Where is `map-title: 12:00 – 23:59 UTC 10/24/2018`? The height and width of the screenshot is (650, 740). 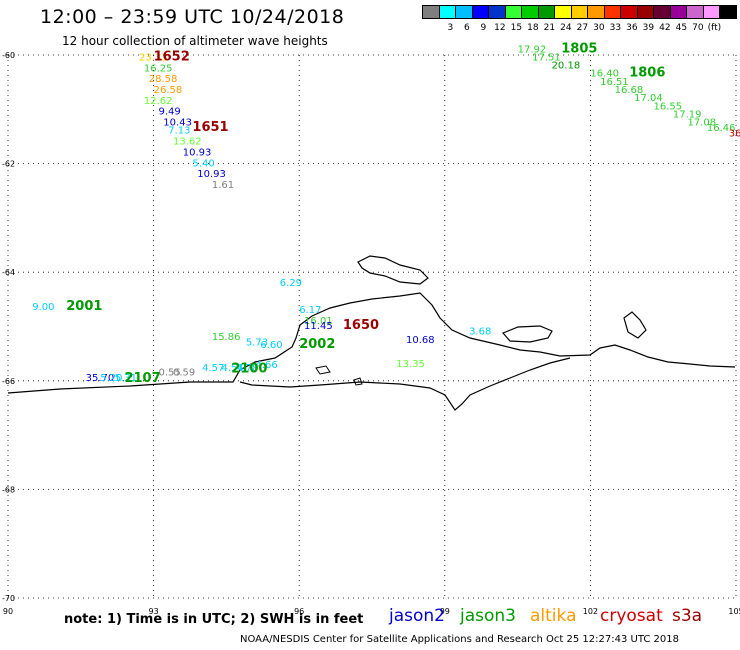
map-title: 12:00 – 23:59 UTC 10/24/2018 is located at coordinates (192, 17).